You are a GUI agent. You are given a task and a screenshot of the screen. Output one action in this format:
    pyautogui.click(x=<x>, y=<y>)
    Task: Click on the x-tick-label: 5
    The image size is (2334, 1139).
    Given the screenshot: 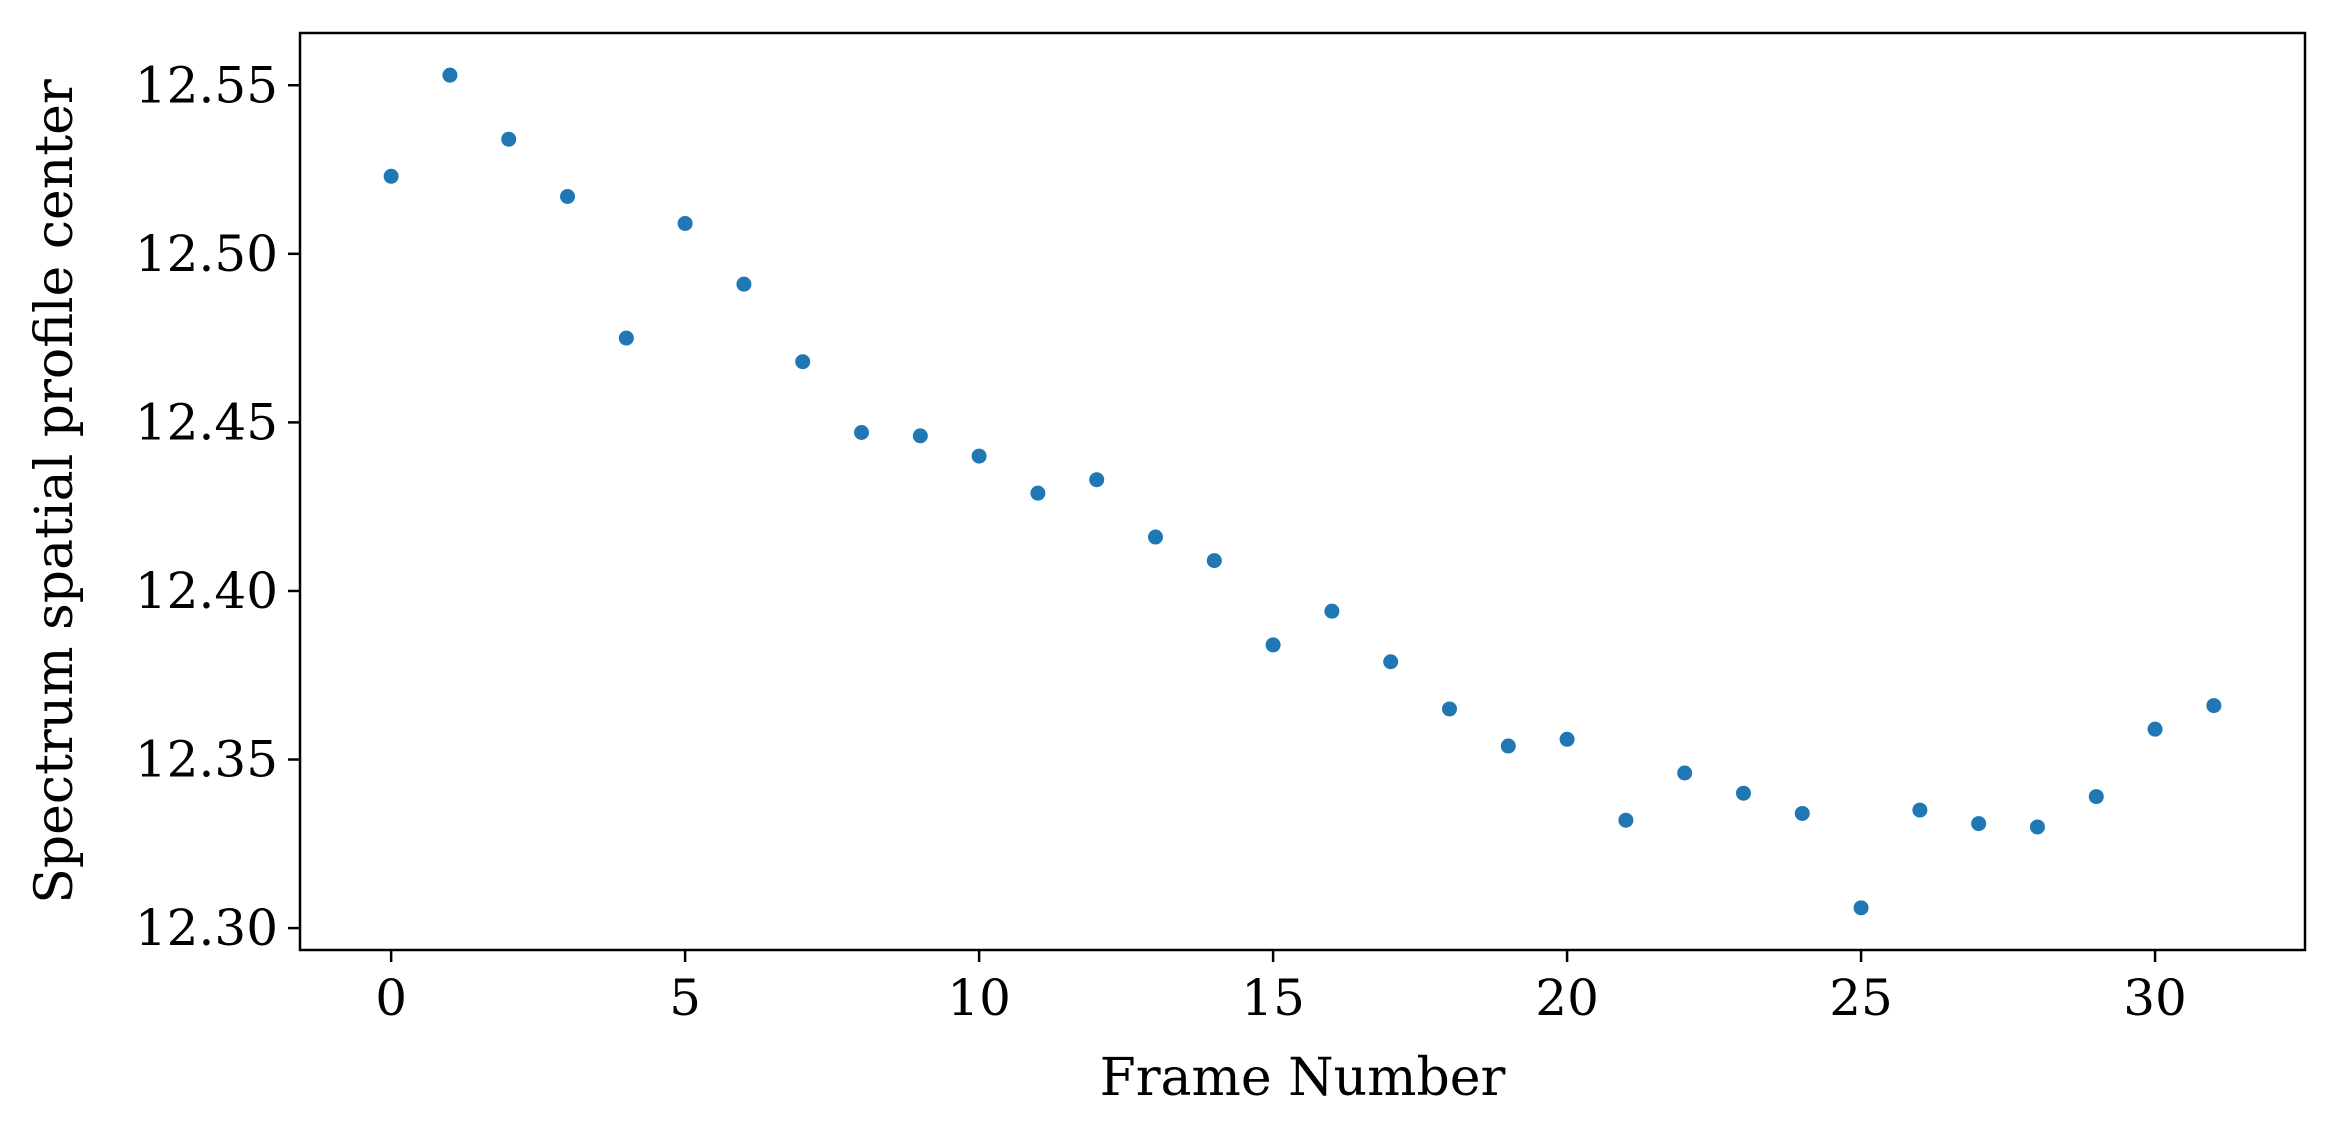 What is the action you would take?
    pyautogui.click(x=685, y=998)
    